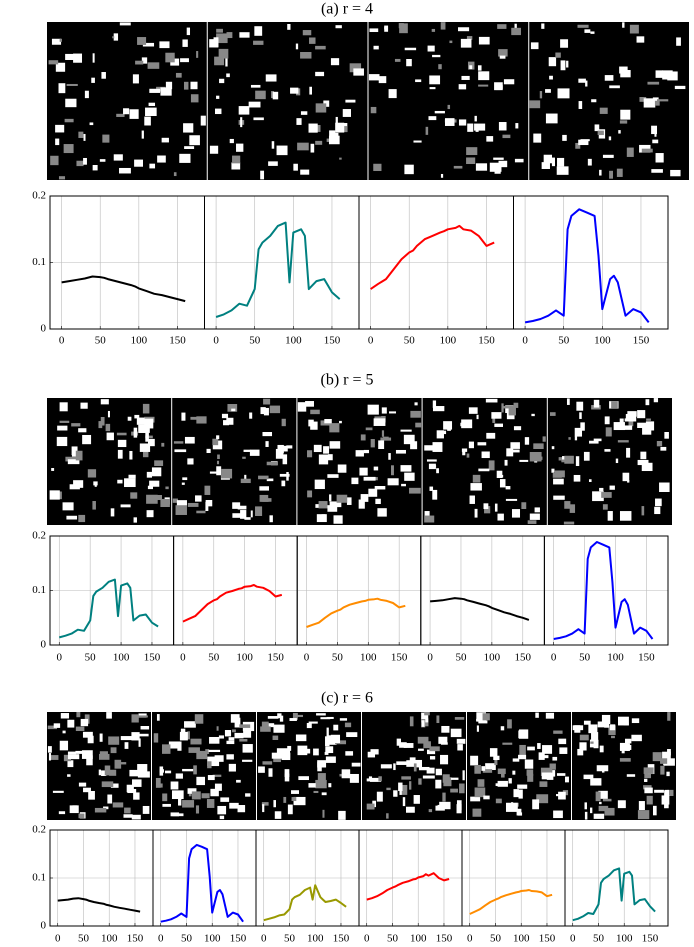  Describe the element at coordinates (44, 926) in the screenshot. I see `y-tick-label: 0` at that location.